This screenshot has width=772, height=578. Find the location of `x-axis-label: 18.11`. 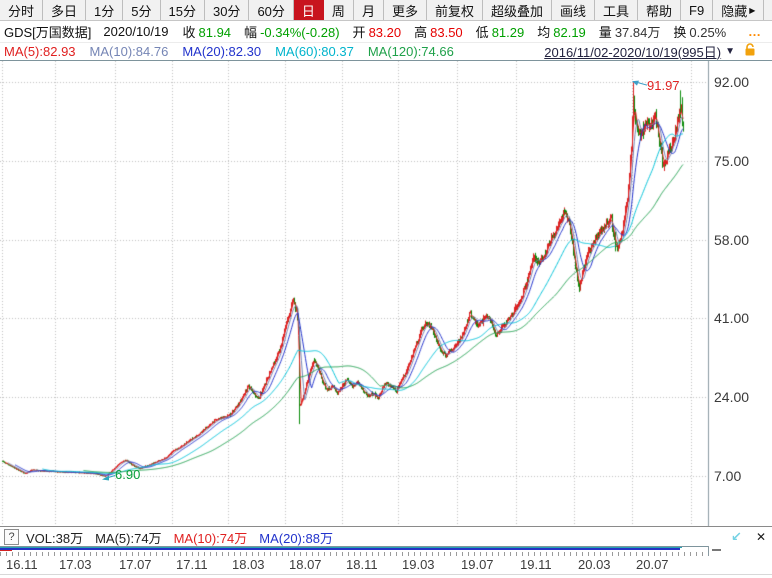

x-axis-label: 18.11 is located at coordinates (362, 564).